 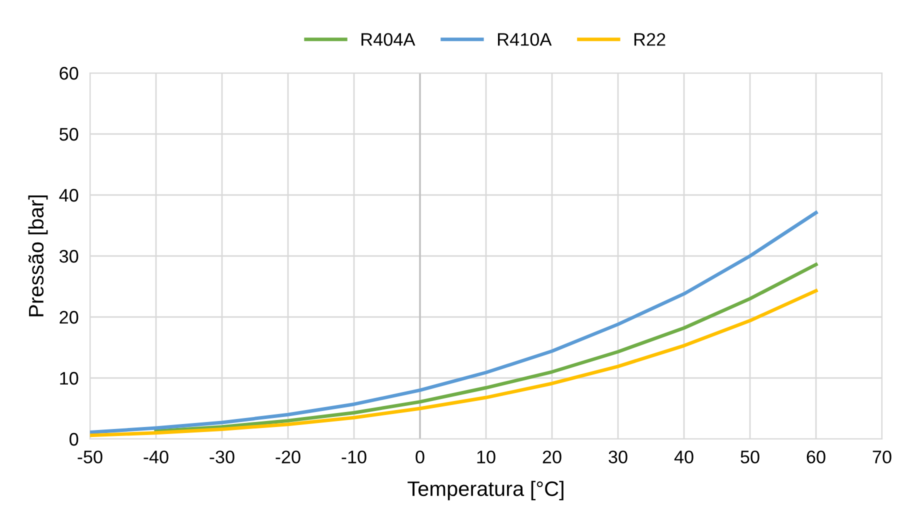 I want to click on y-tick-label: 0, so click(x=74, y=439).